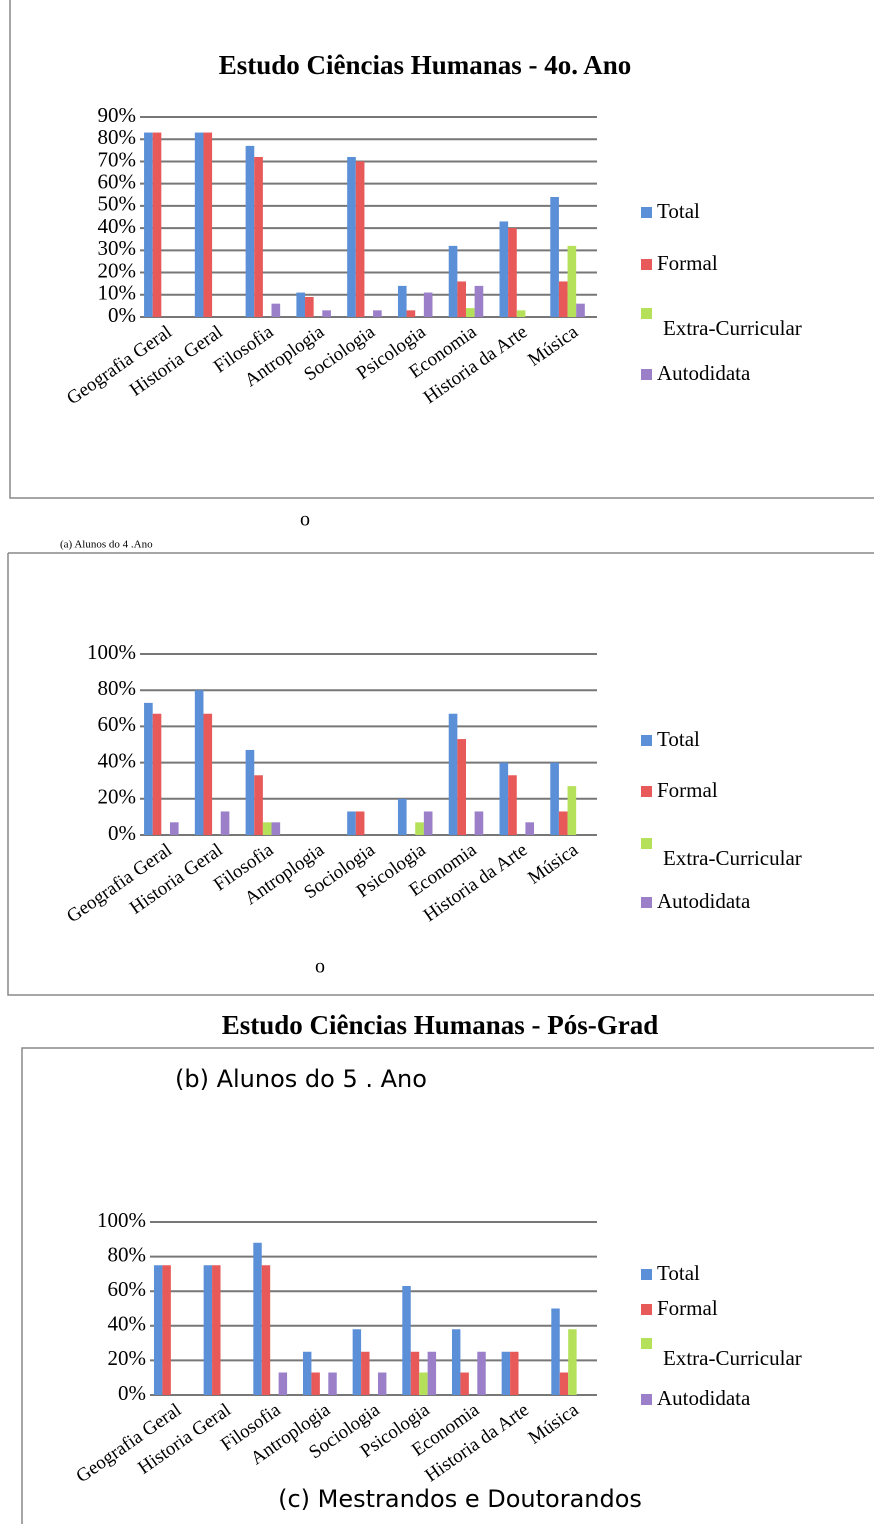 Image resolution: width=874 pixels, height=1524 pixels. What do you see at coordinates (440, 1025) in the screenshot?
I see `chart-title: Estudo Ciências Humanas - Pós-Grad` at bounding box center [440, 1025].